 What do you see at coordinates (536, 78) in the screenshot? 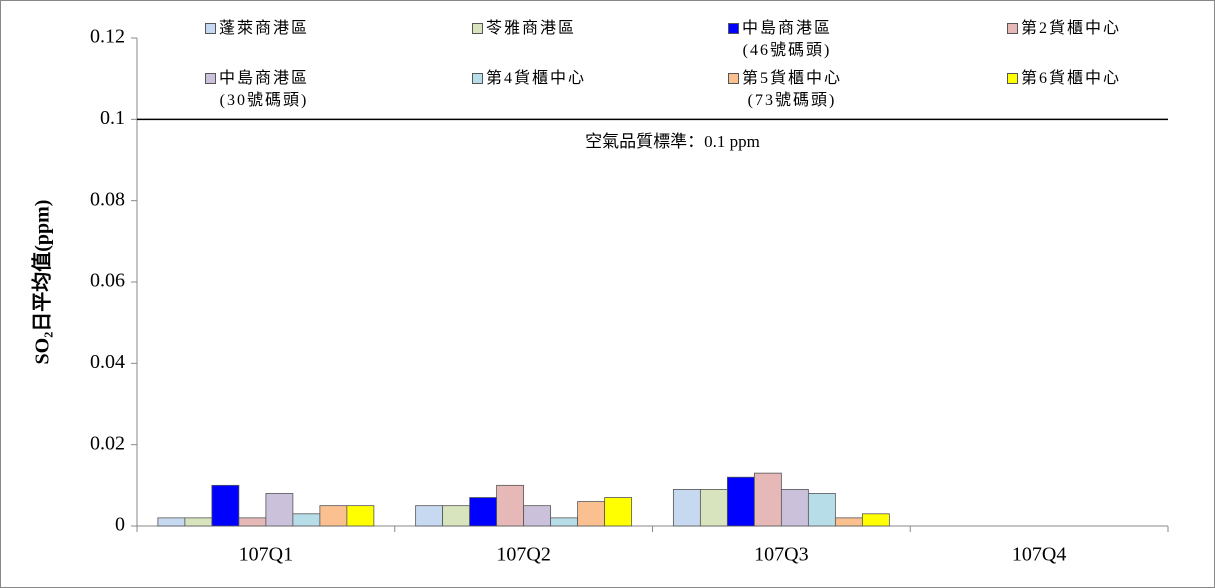
I see `legend-label: 第4貨櫃中心` at bounding box center [536, 78].